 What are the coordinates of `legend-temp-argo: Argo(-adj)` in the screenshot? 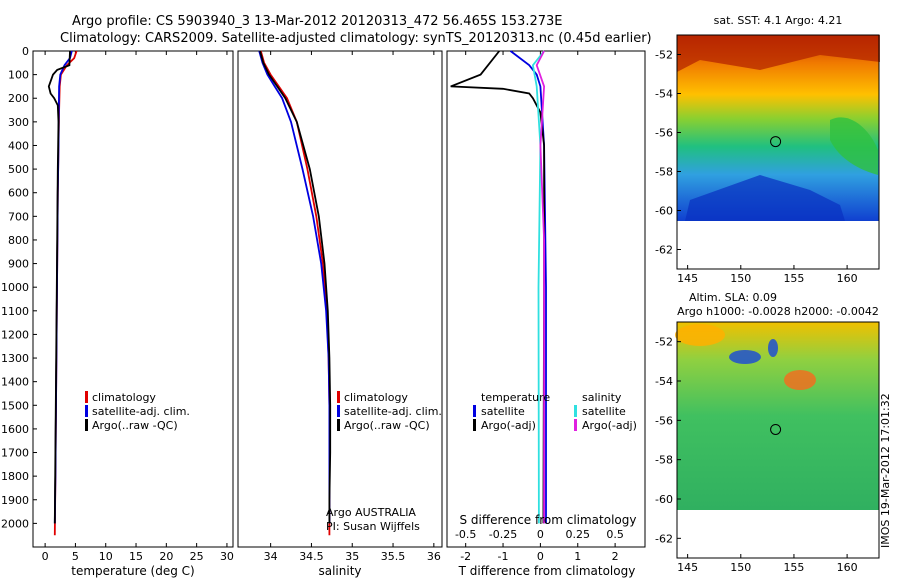 It's located at (508, 425).